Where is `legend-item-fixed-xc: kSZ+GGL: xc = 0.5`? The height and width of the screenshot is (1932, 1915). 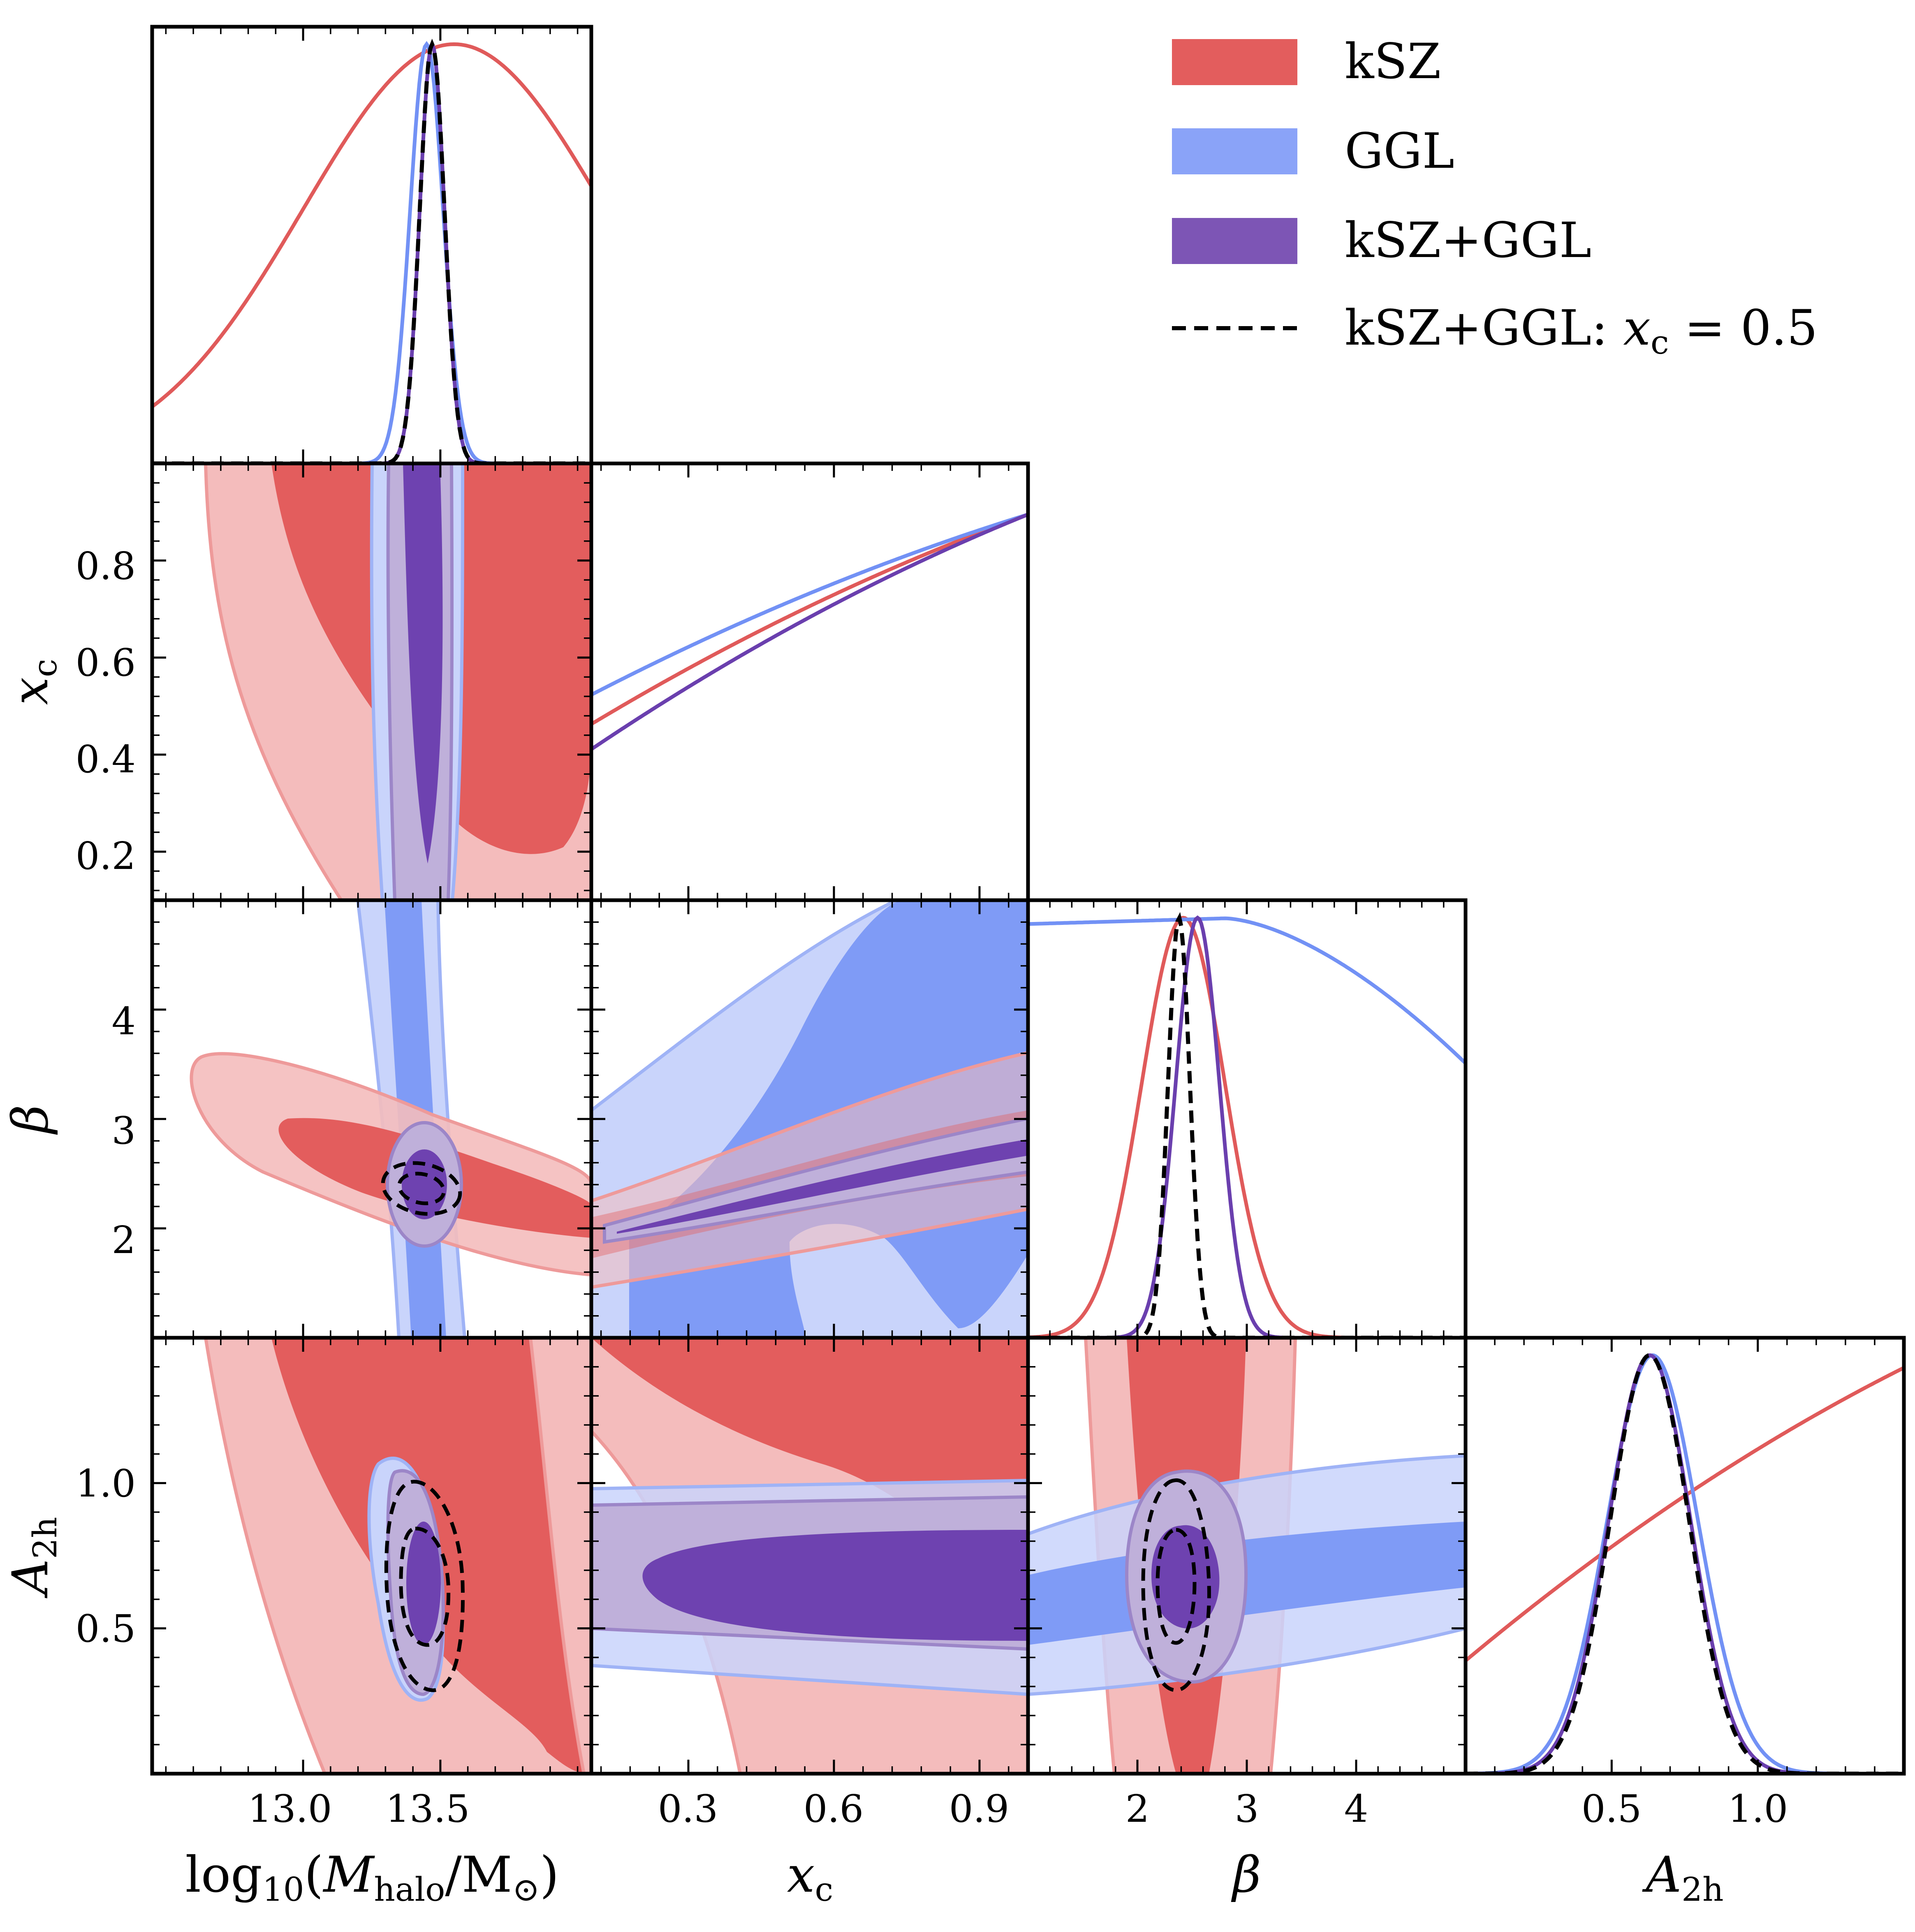
legend-item-fixed-xc: kSZ+GGL: xc = 0.5 is located at coordinates (1495, 330).